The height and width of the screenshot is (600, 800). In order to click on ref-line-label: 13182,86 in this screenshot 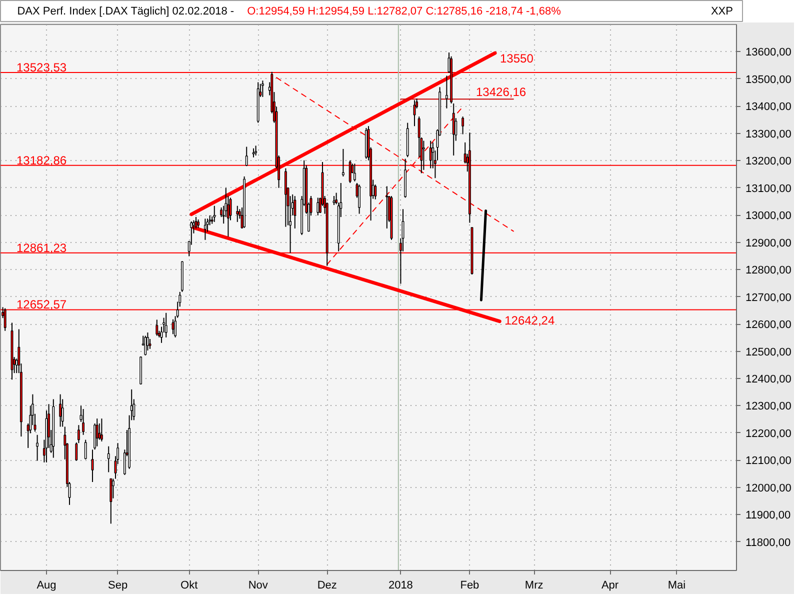, I will do `click(41, 160)`.